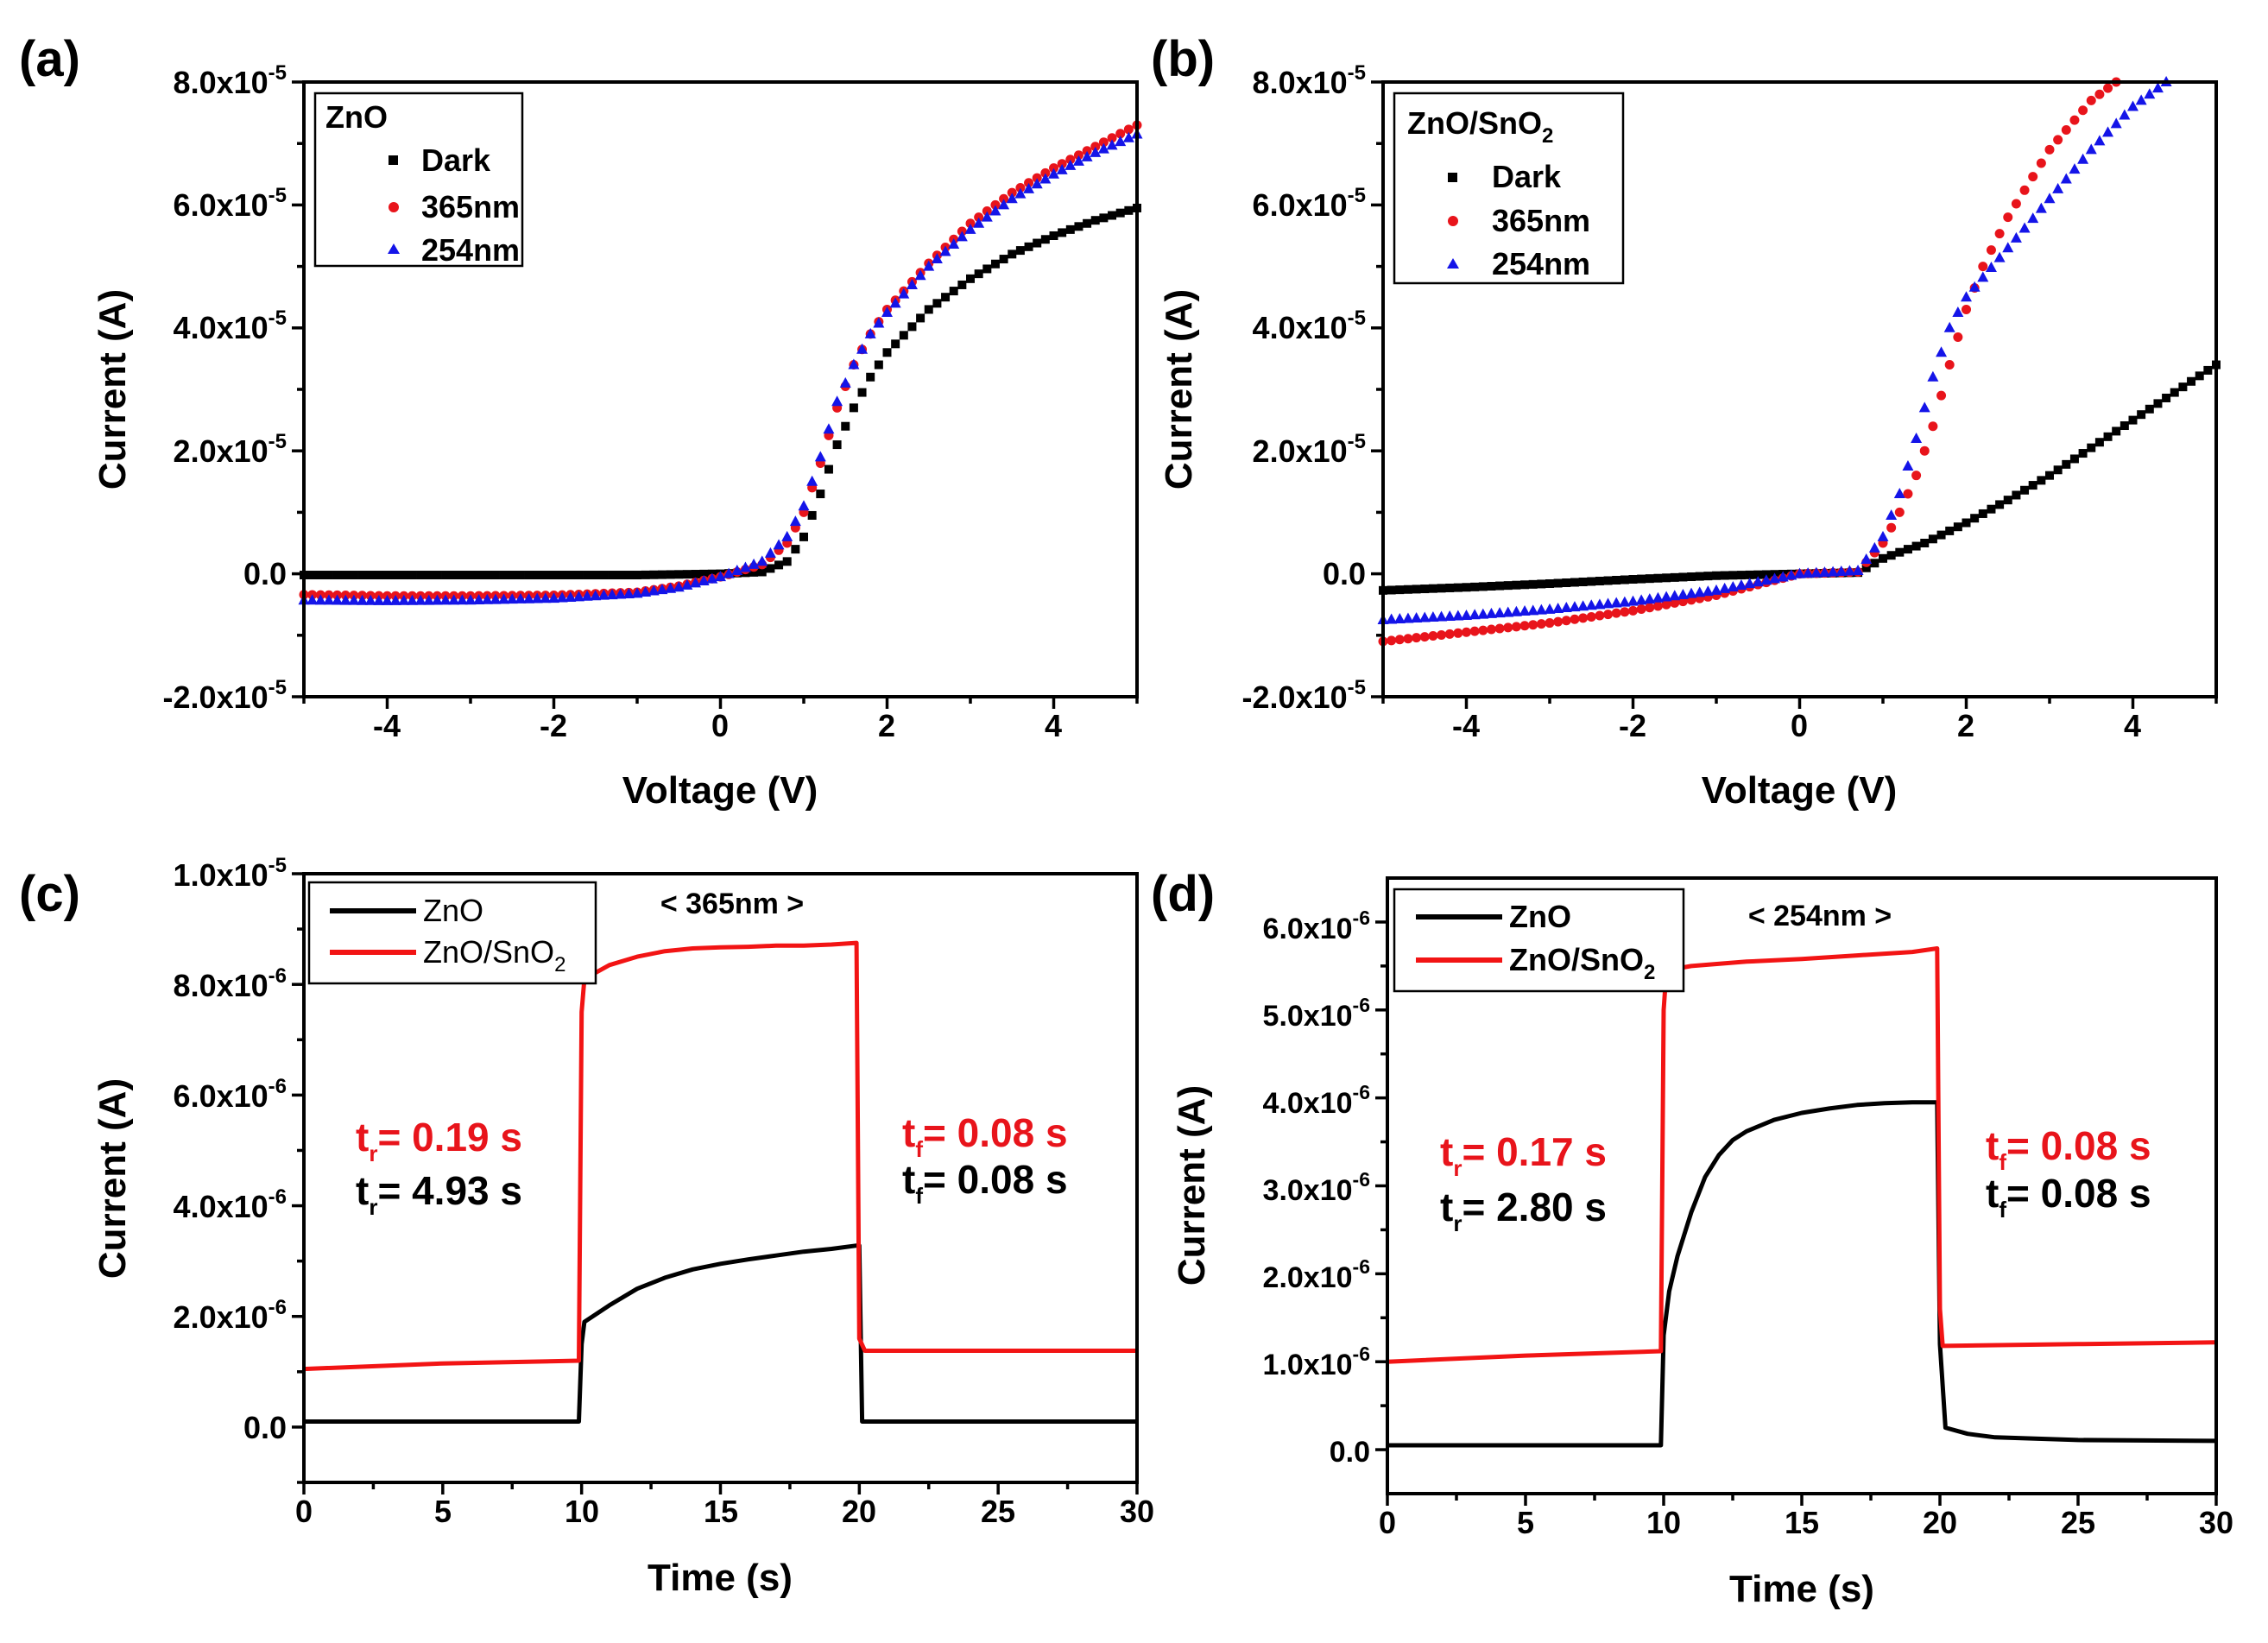 The width and height of the screenshot is (2268, 1643). I want to click on panel-a-letter: (a), so click(49, 59).